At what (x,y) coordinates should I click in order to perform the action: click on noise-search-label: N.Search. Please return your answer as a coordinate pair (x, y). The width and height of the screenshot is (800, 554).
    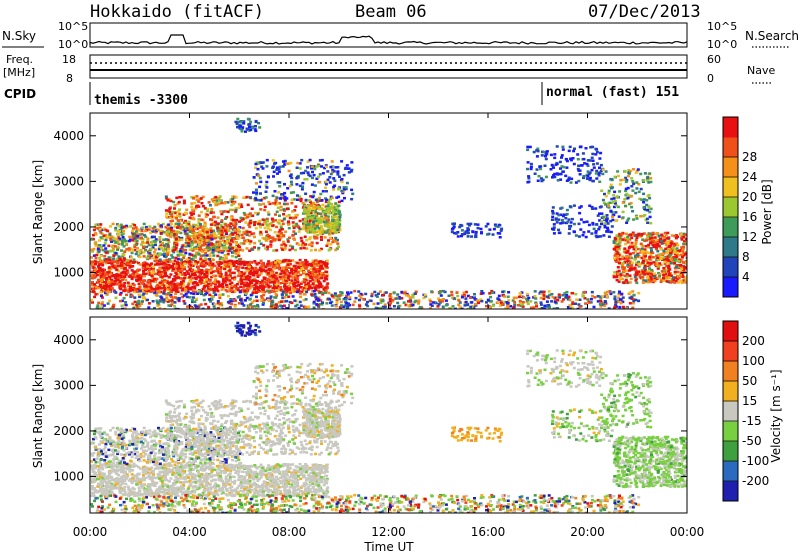
    Looking at the image, I should click on (772, 36).